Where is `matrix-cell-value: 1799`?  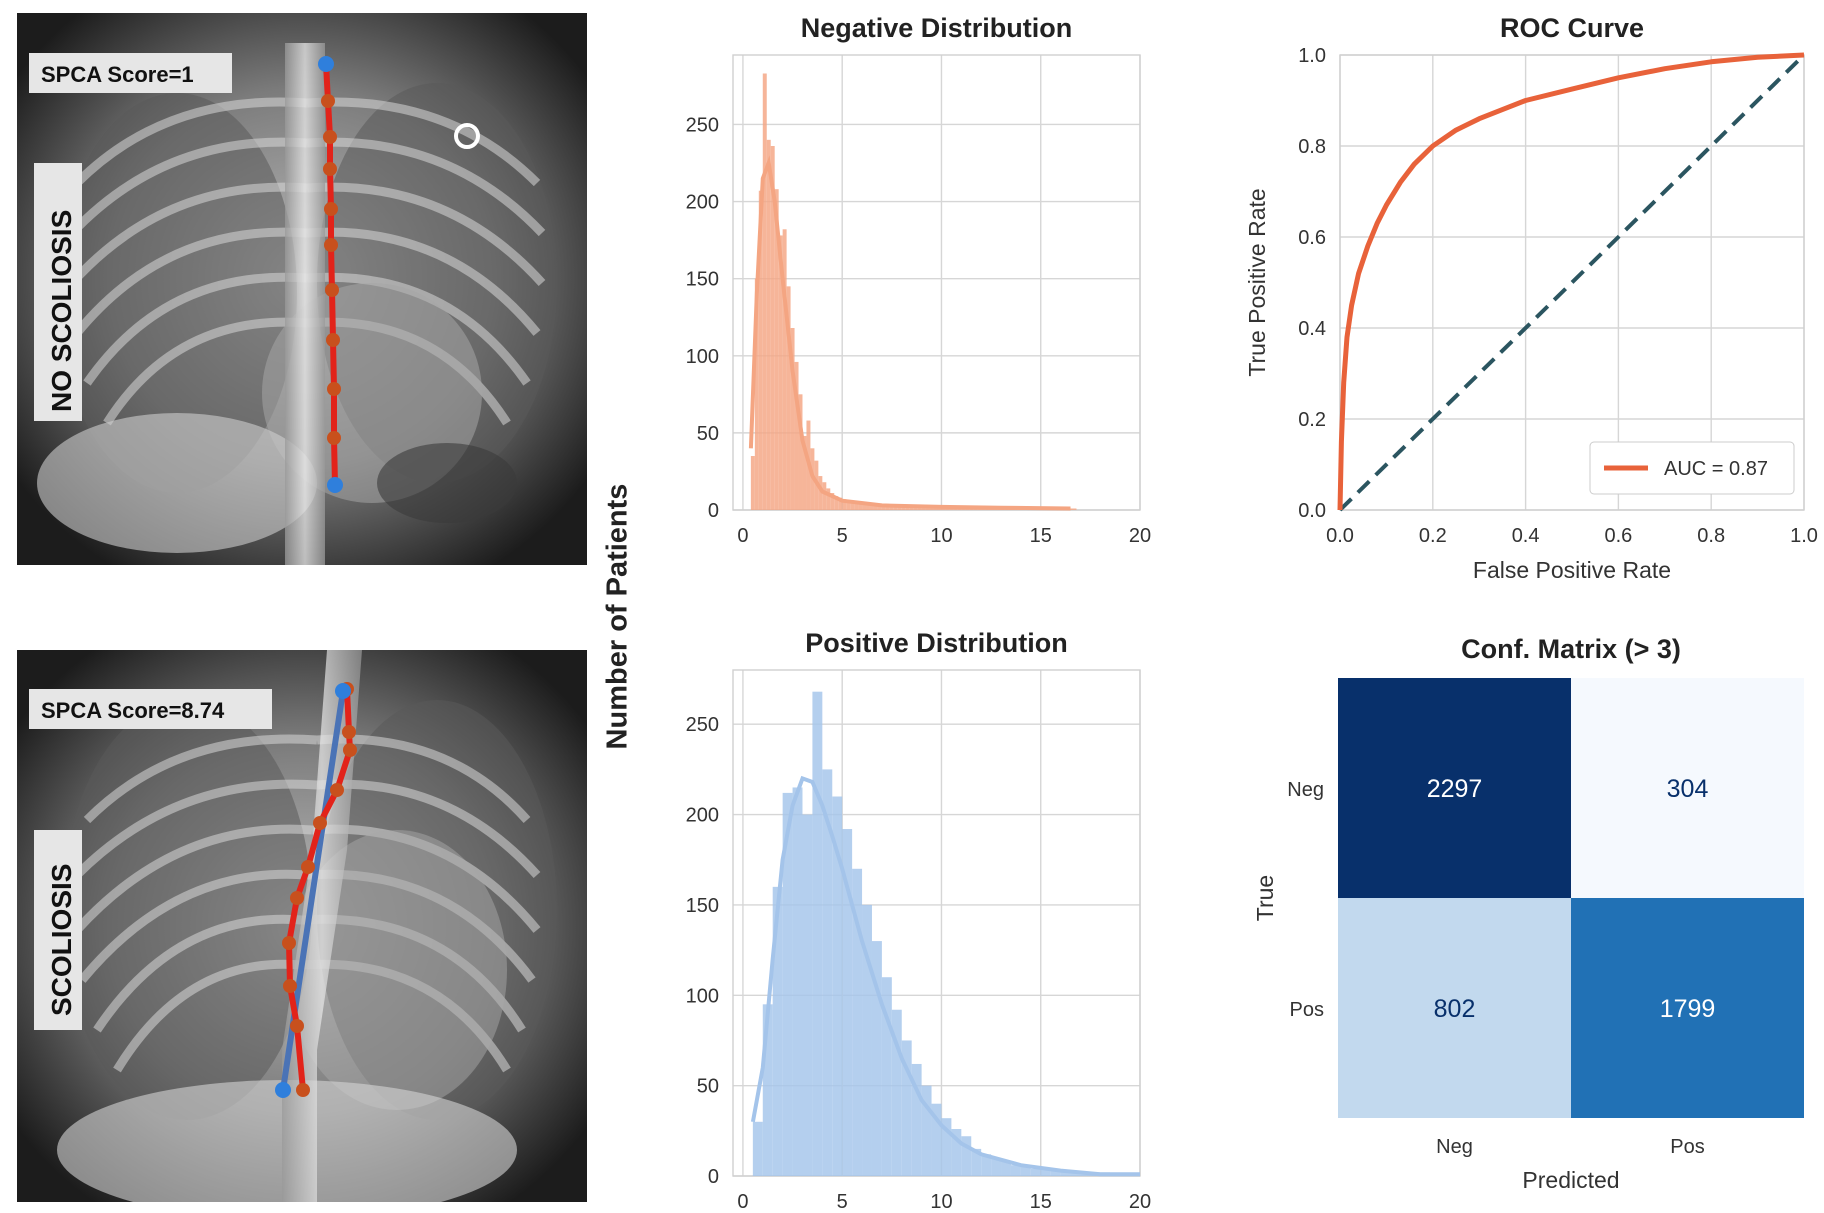
matrix-cell-value: 1799 is located at coordinates (1688, 1009).